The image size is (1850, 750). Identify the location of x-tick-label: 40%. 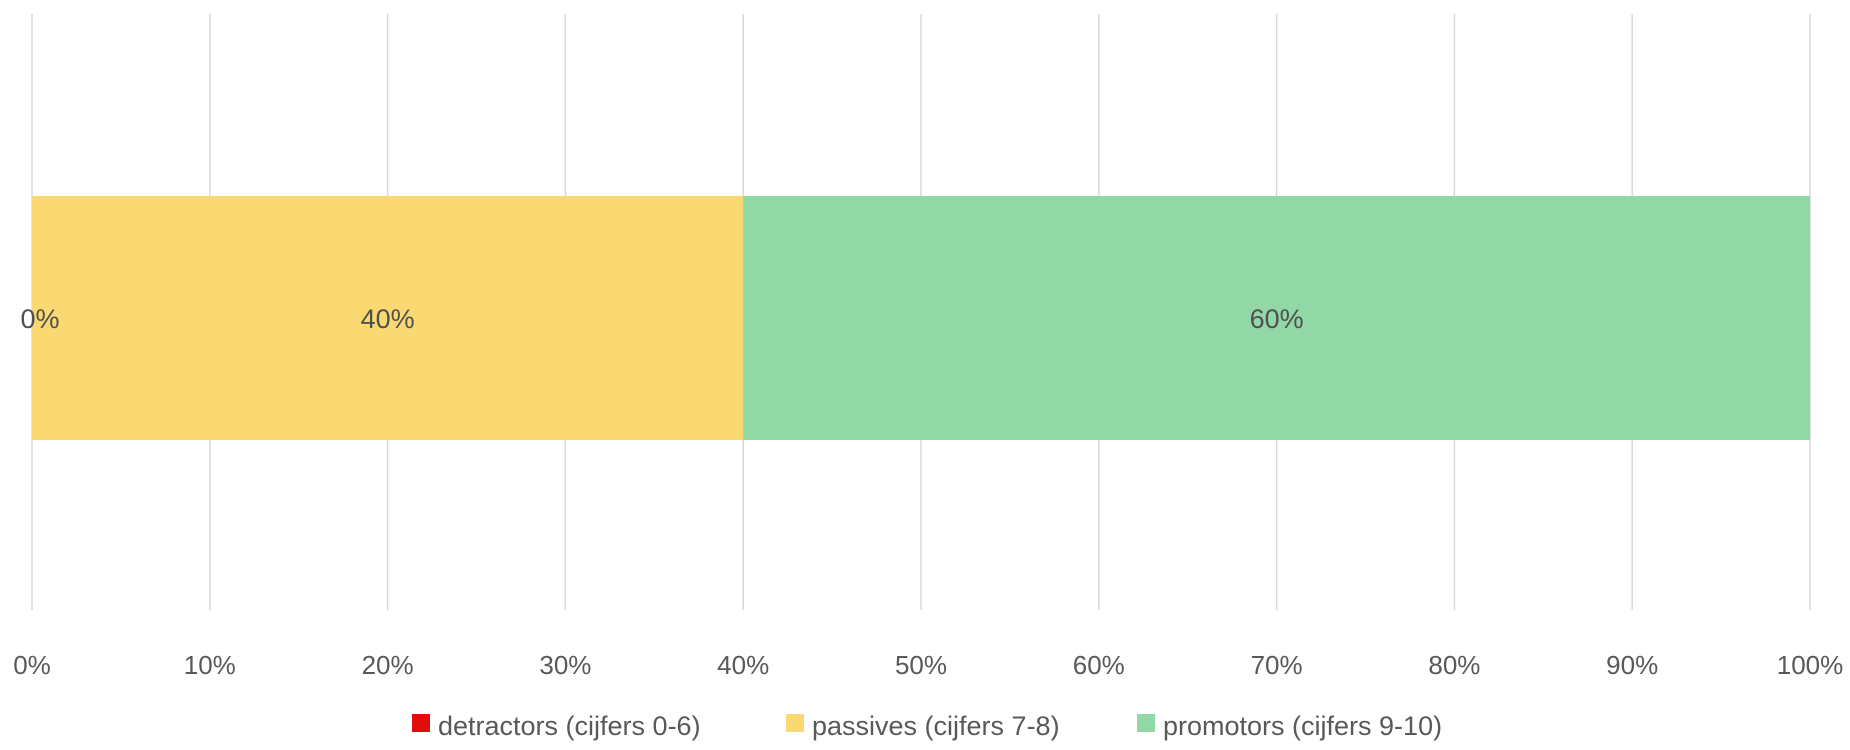
(743, 665).